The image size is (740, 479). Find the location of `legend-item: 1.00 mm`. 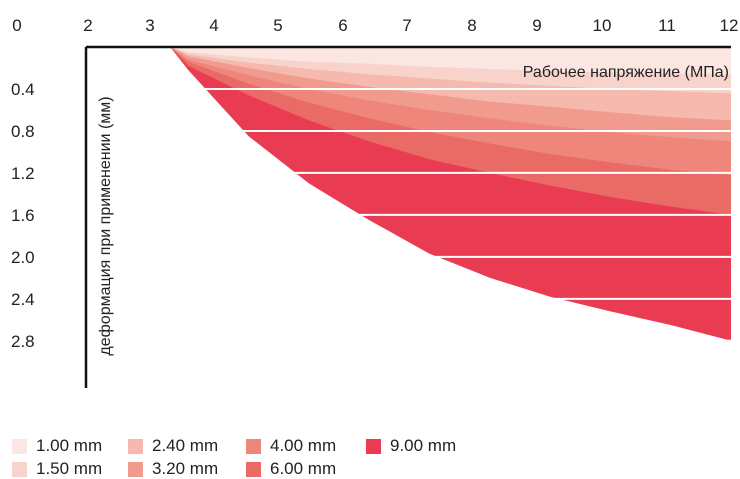

legend-item: 1.00 mm is located at coordinates (57, 446).